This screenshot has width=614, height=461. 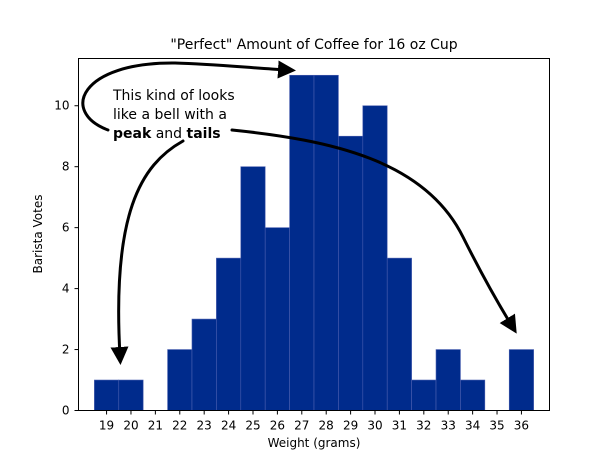 I want to click on x-tick-label: 32, so click(x=423, y=426).